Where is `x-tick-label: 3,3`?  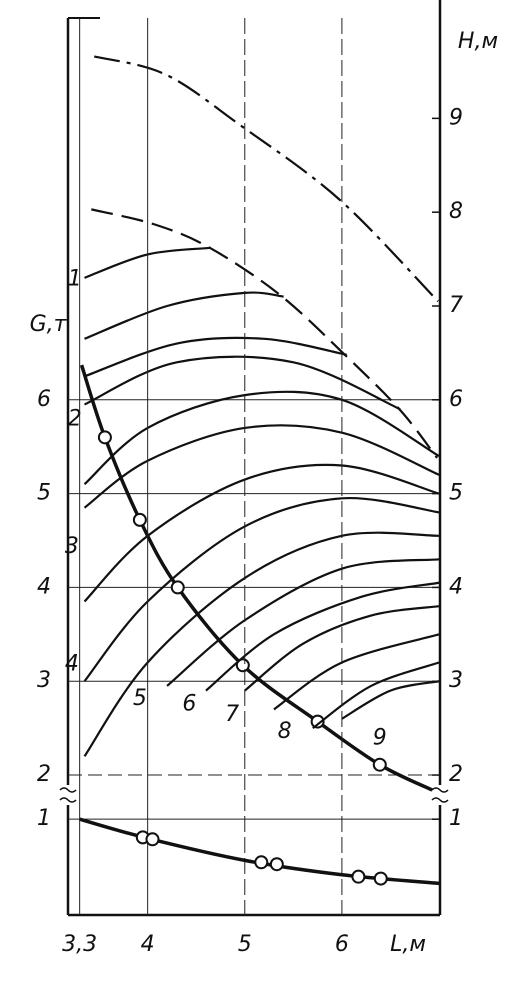
x-tick-label: 3,3 is located at coordinates (79, 944).